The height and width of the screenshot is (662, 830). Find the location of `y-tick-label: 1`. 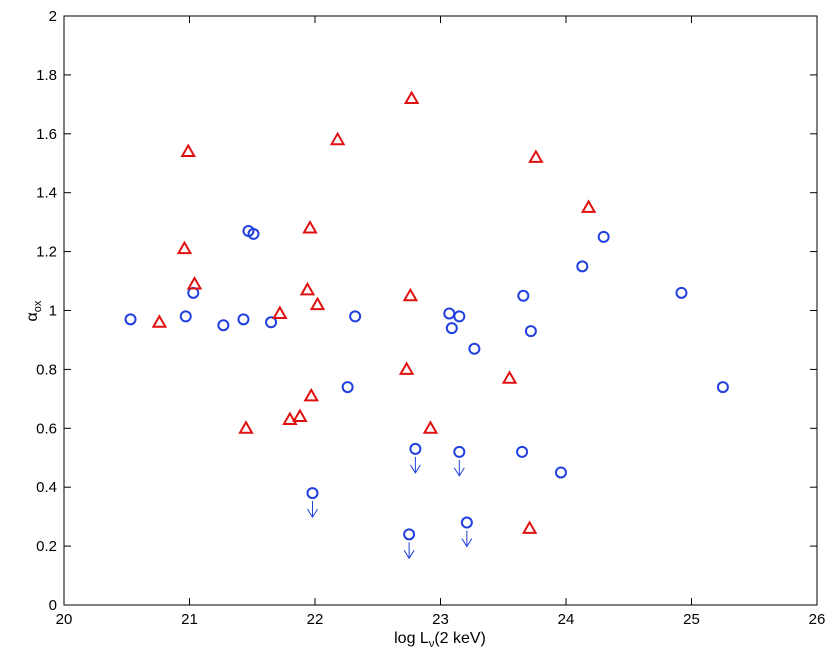

y-tick-label: 1 is located at coordinates (53, 311).